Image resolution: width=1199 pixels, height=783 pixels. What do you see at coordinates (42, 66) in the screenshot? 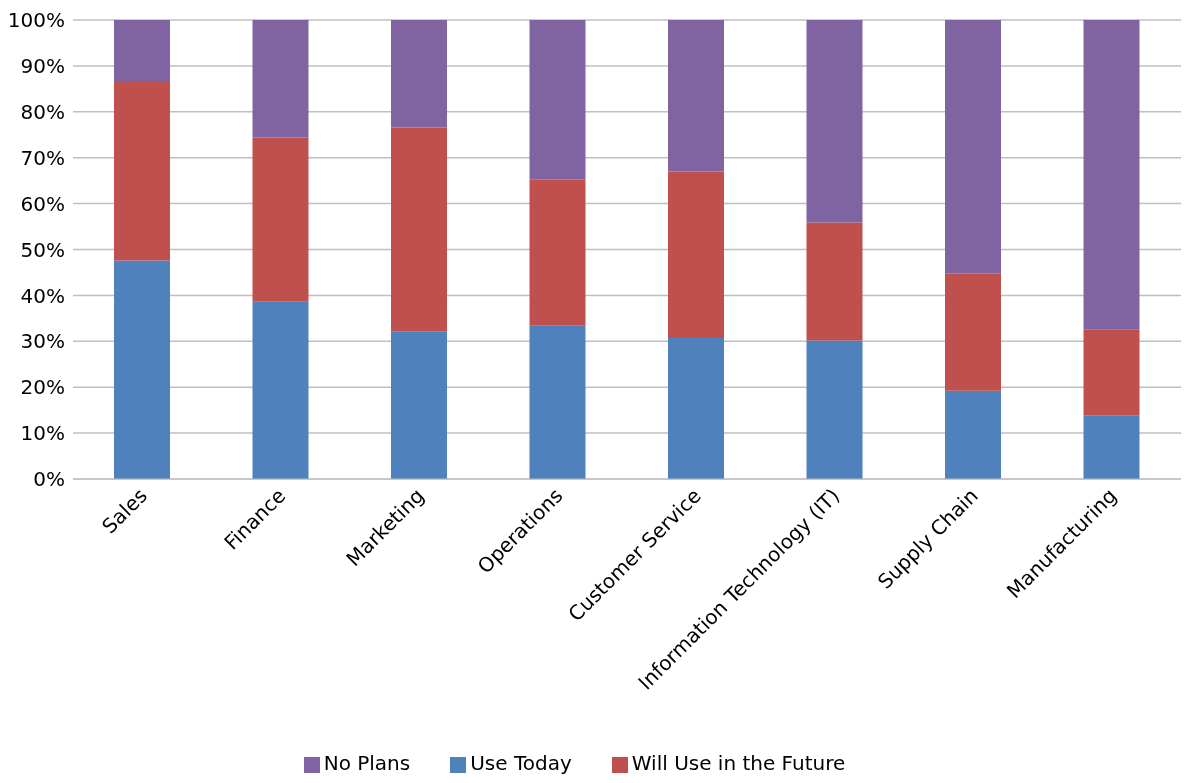
I see `y-tick-label: 90%` at bounding box center [42, 66].